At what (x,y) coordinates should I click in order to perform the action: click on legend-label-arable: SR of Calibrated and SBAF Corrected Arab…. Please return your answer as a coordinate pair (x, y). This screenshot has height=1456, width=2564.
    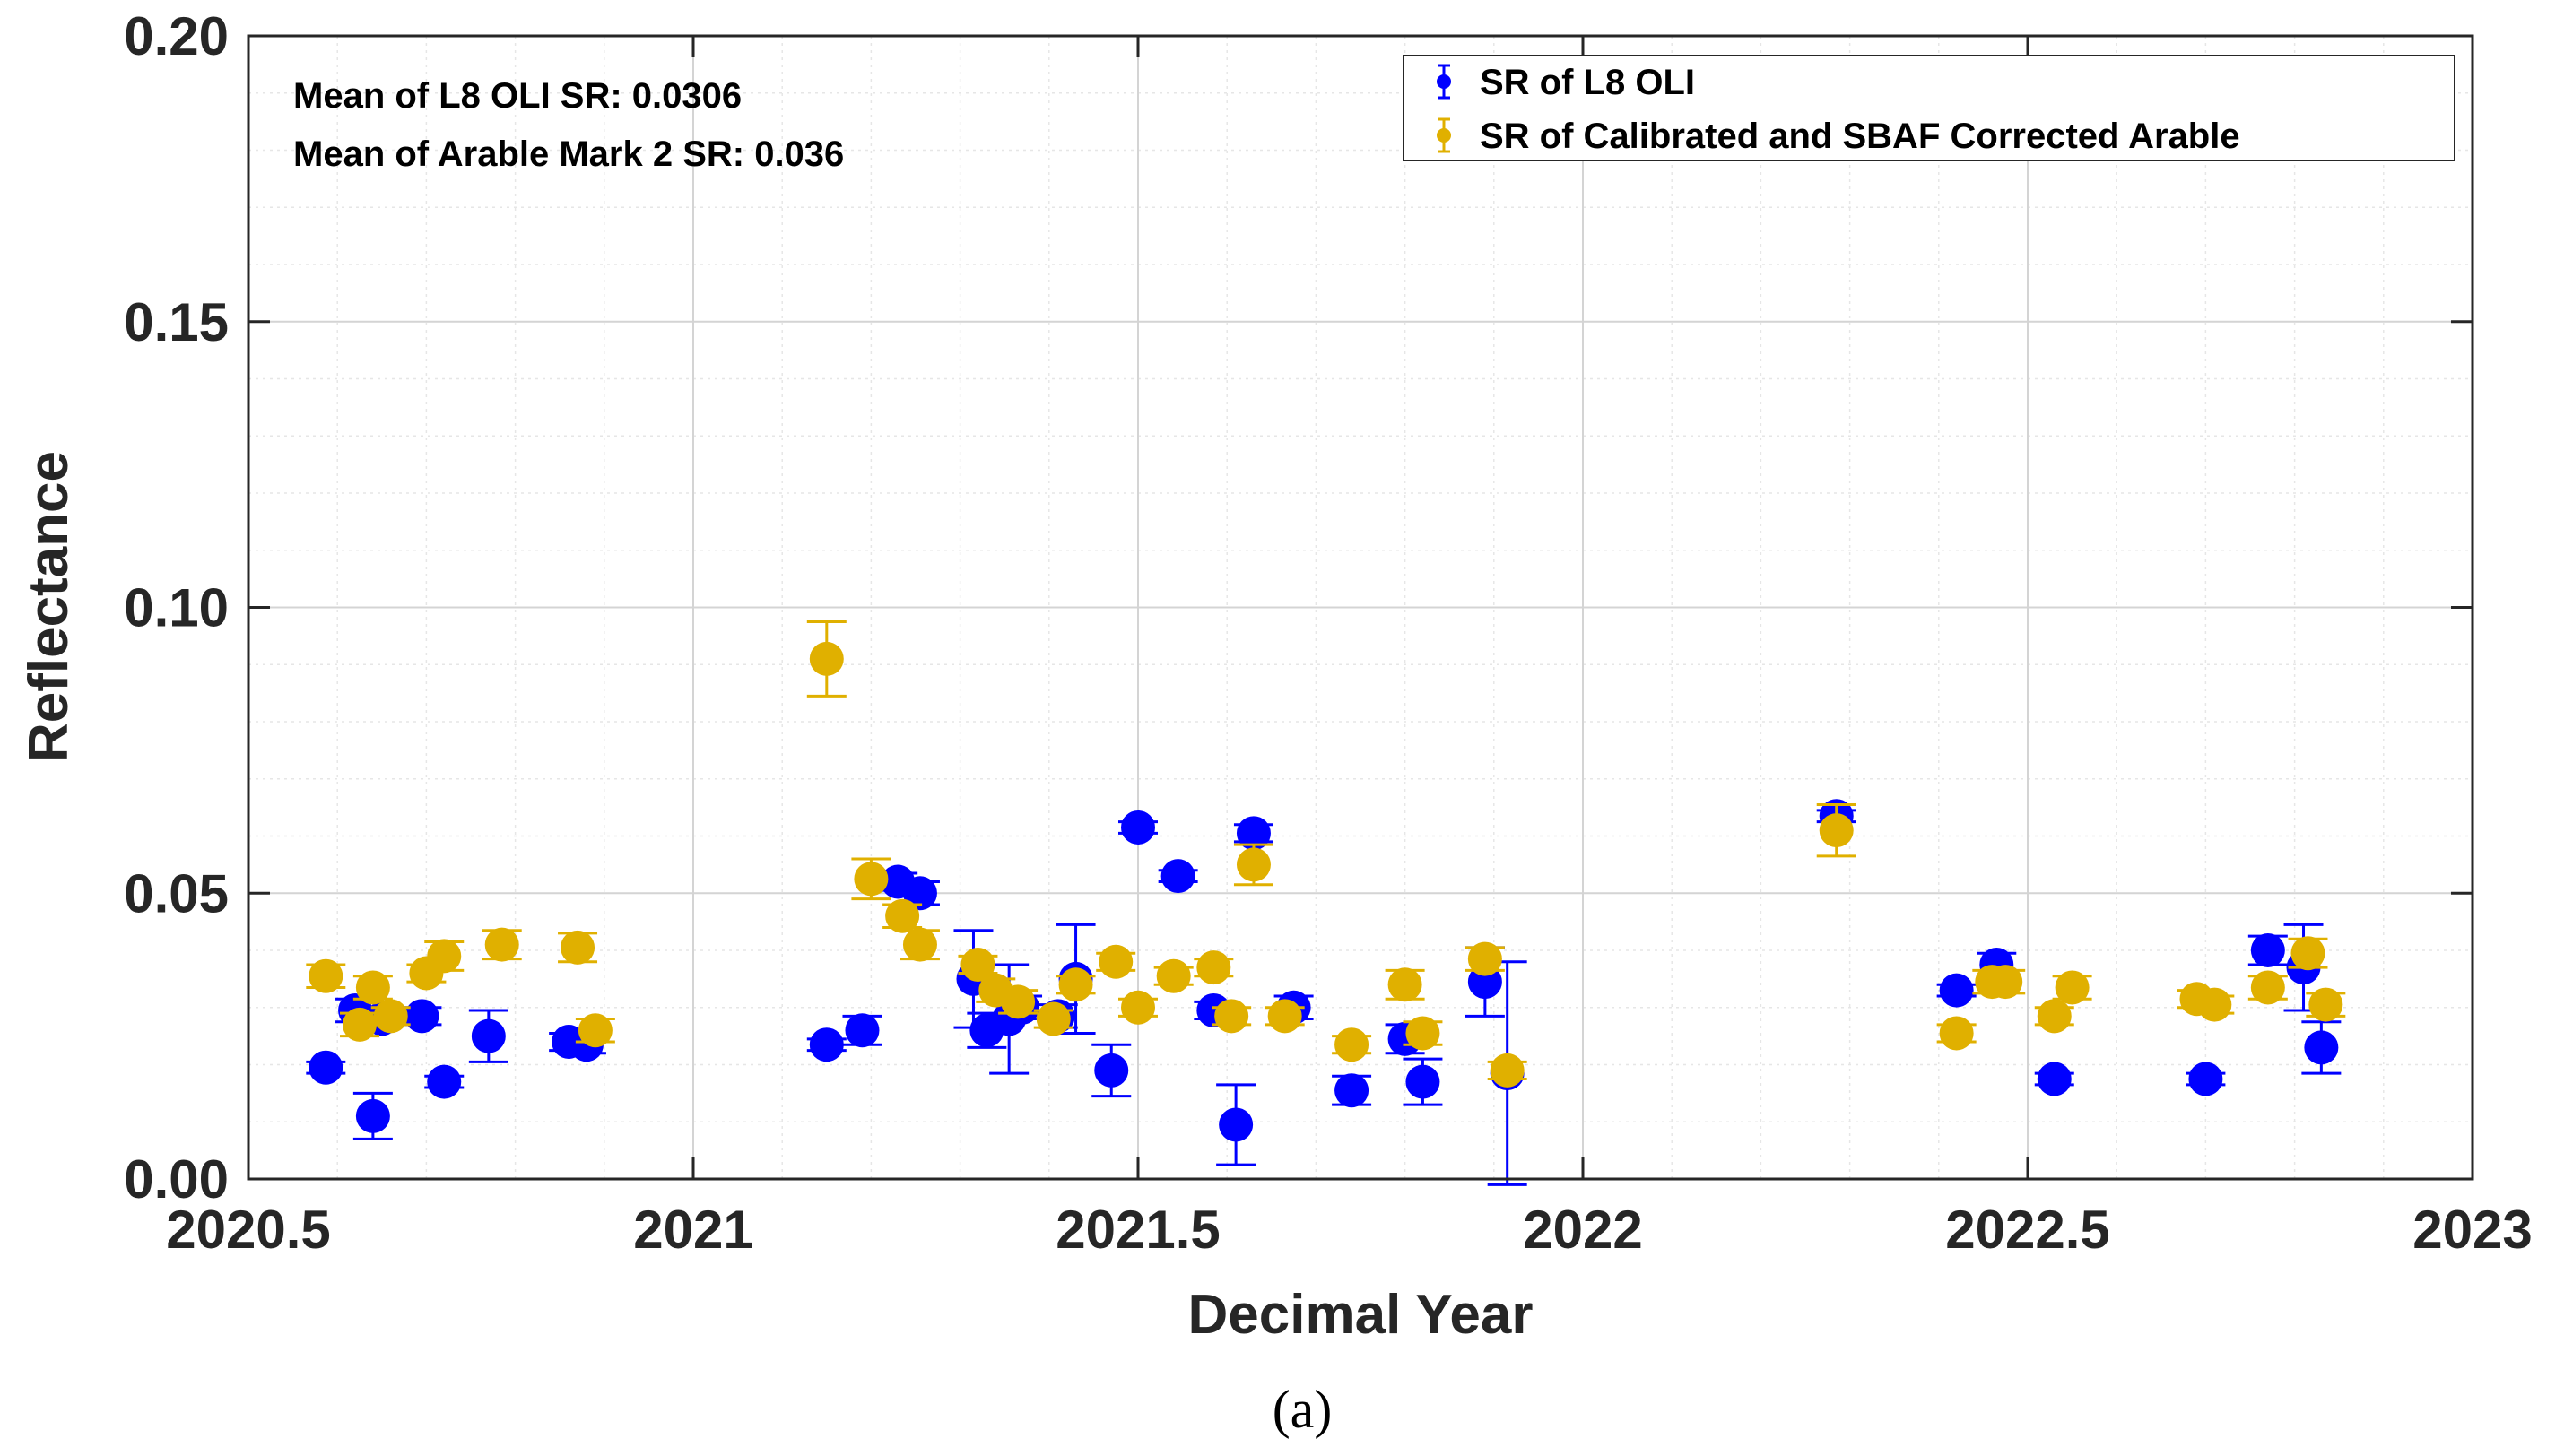
    Looking at the image, I should click on (1860, 136).